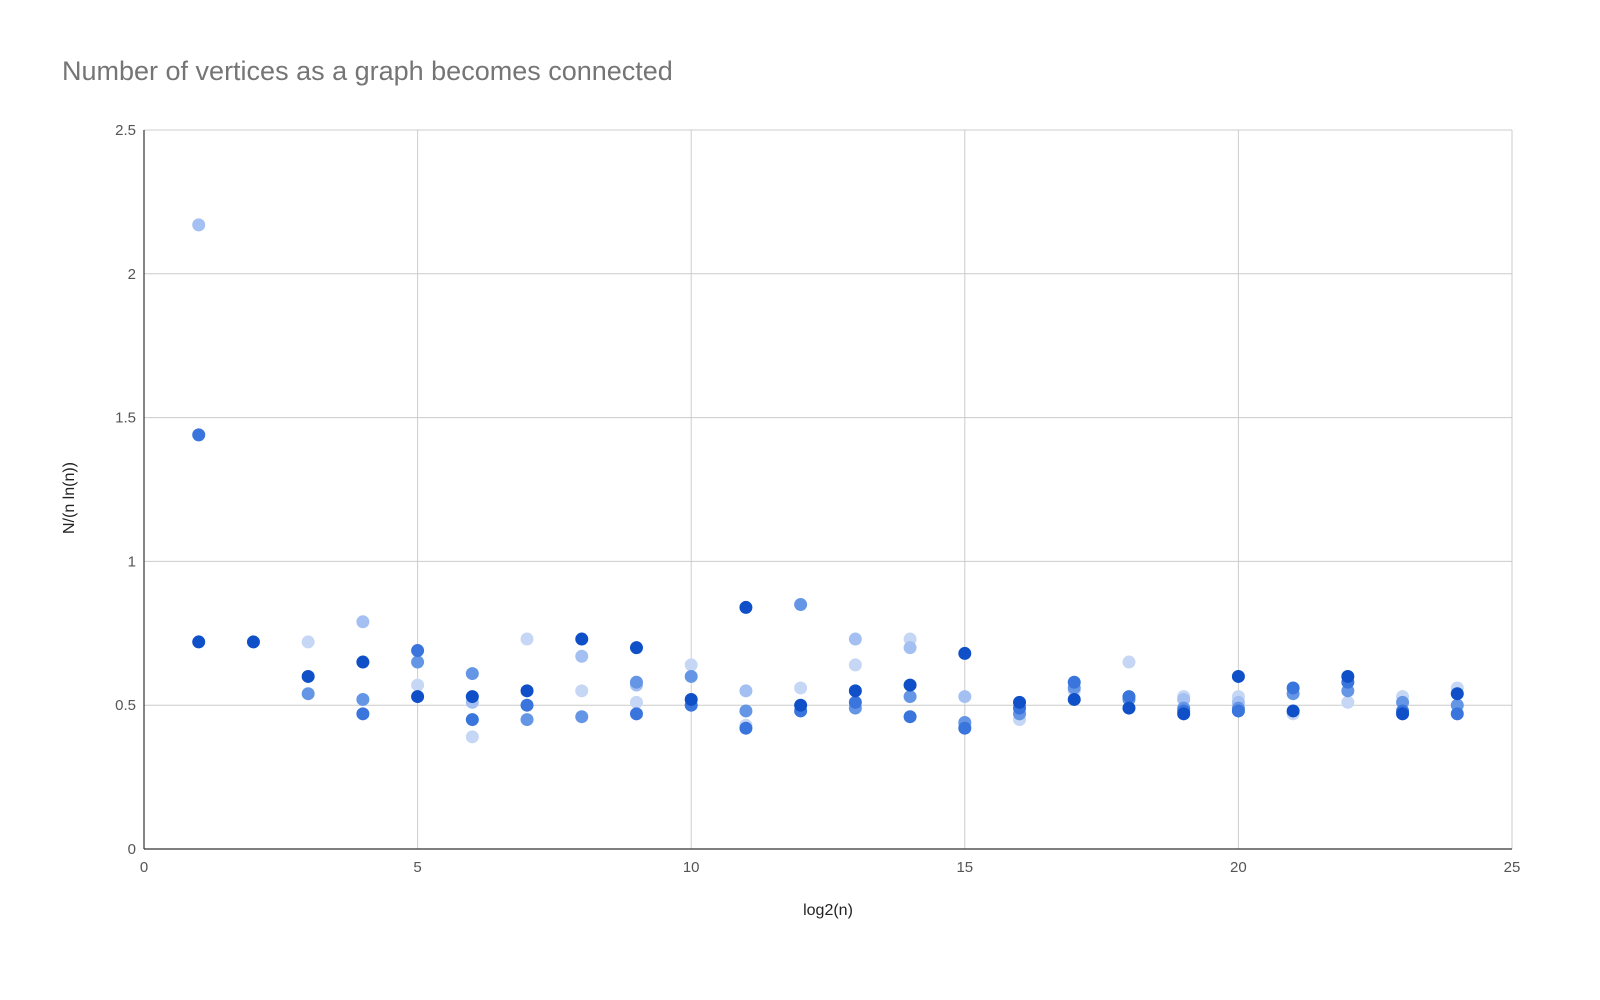  Describe the element at coordinates (417, 867) in the screenshot. I see `x-tick-label: 5` at that location.